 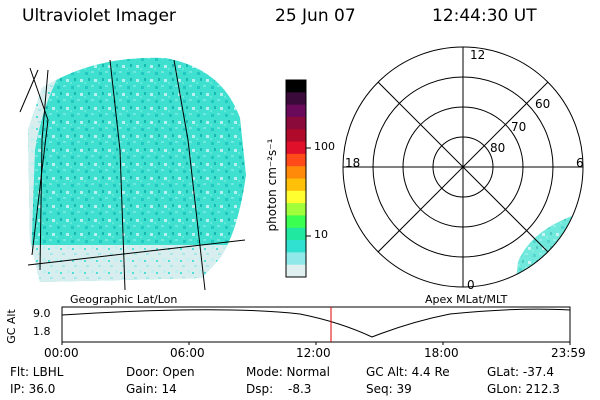 I want to click on right-image-label: Apex MLat/MLT, so click(x=466, y=299).